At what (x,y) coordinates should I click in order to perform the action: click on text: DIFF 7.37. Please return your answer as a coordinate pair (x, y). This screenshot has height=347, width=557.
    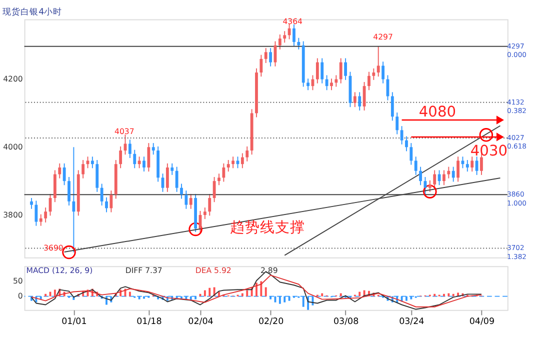
    Looking at the image, I should click on (143, 270).